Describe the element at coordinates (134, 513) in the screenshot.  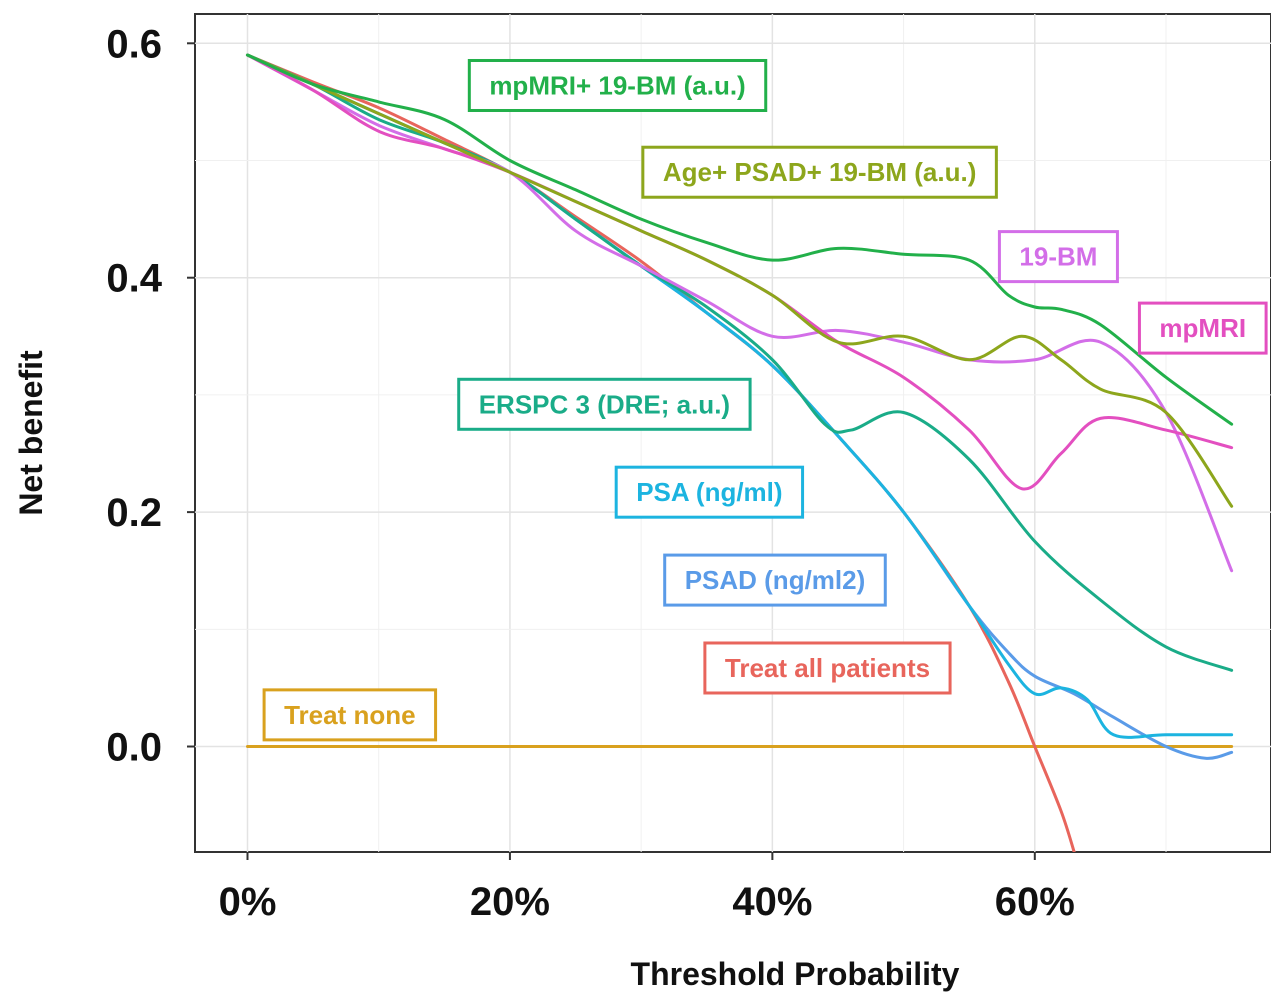
I see `y-tick-label: 0.2` at that location.